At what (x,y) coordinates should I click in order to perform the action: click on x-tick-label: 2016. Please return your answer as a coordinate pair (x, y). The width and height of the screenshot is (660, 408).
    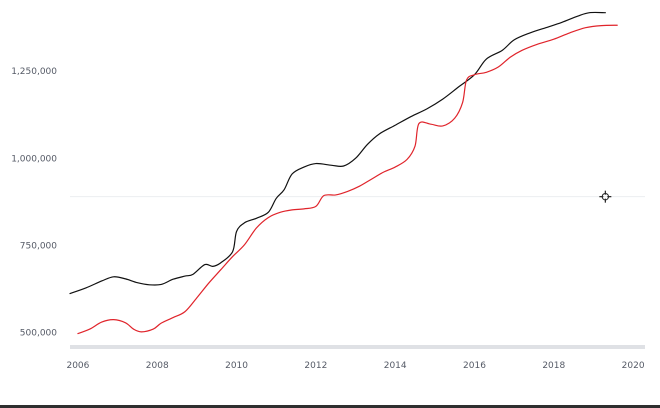
    Looking at the image, I should click on (474, 366).